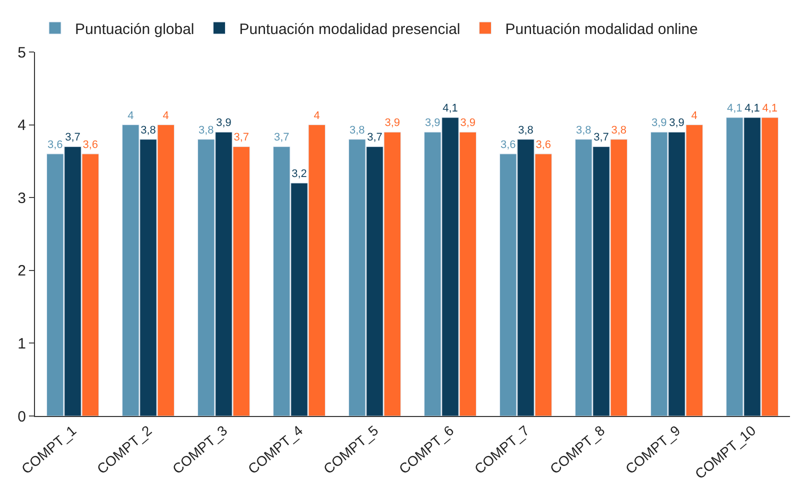 This screenshot has width=805, height=496. What do you see at coordinates (22, 198) in the screenshot?
I see `y-tick-label: 3` at bounding box center [22, 198].